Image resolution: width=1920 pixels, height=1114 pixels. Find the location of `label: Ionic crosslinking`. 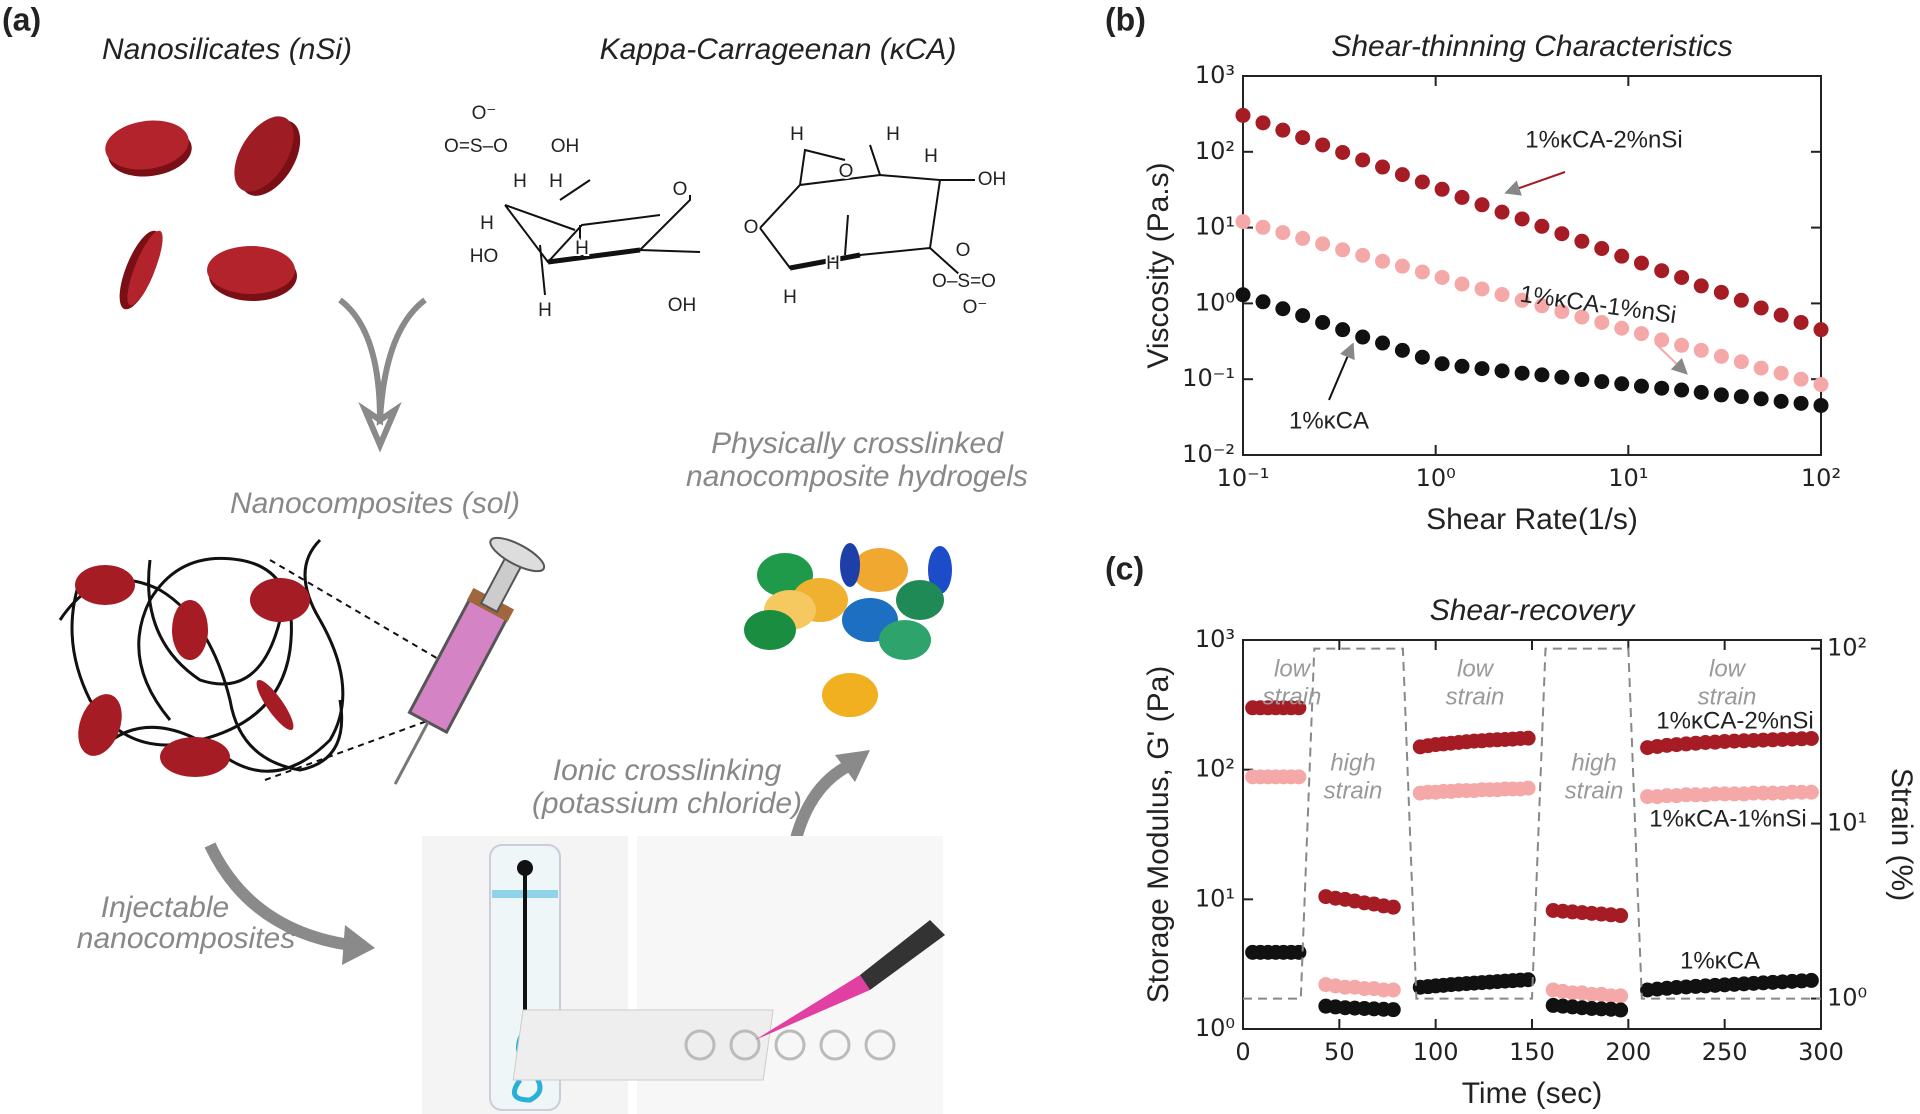

label: Ionic crosslinking is located at coordinates (667, 770).